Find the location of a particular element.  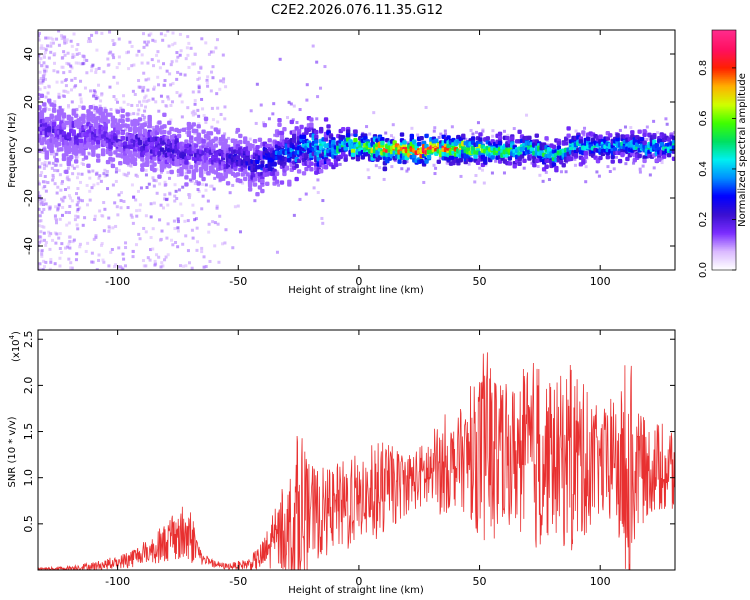

colorbar-tick-label: 0.0 is located at coordinates (703, 270).